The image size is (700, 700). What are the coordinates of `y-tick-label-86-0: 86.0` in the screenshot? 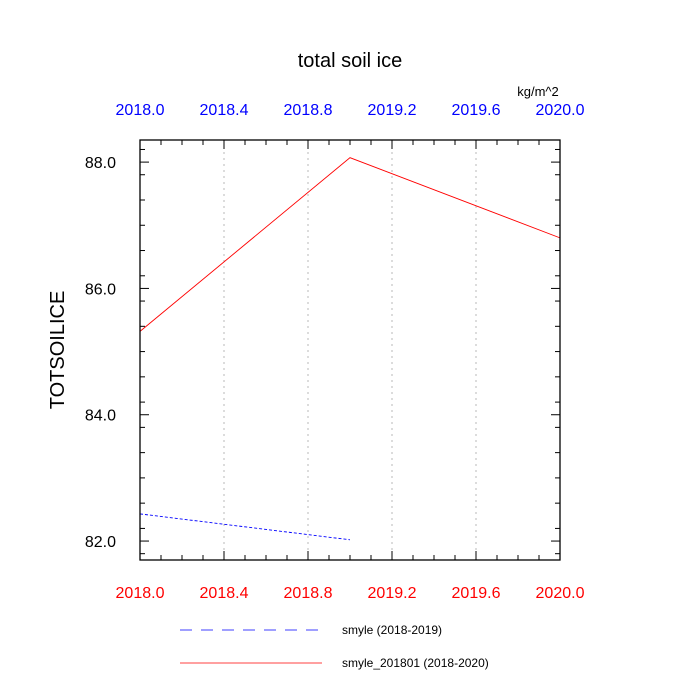 It's located at (100, 289).